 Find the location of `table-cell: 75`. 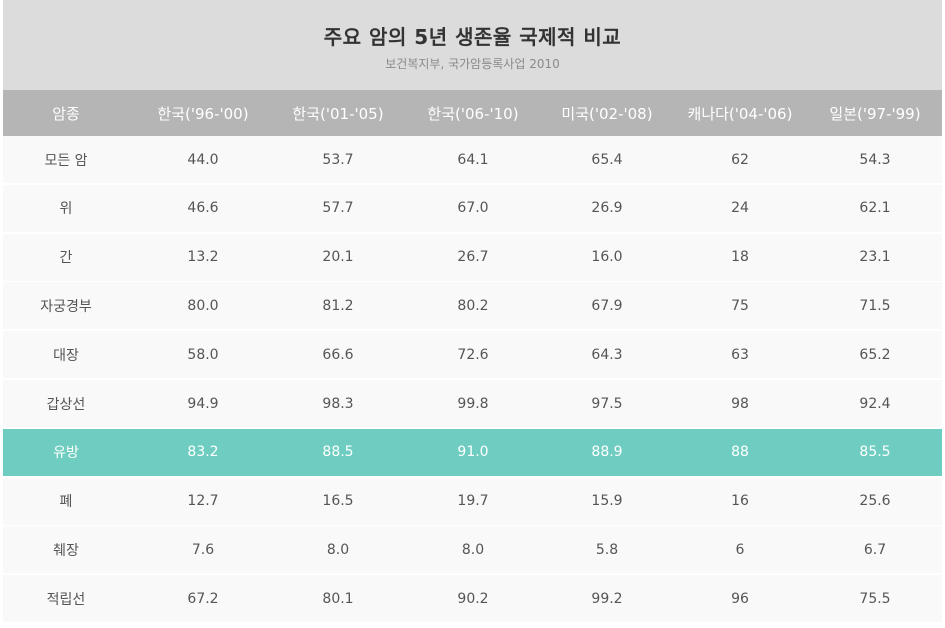

table-cell: 75 is located at coordinates (740, 305).